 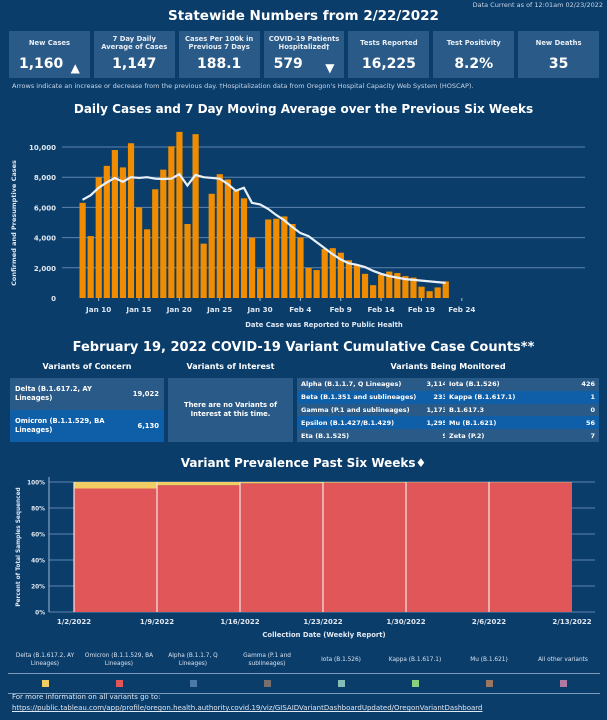 I want to click on legend-label: Gamma (P.1 and sublineages), so click(x=267, y=660).